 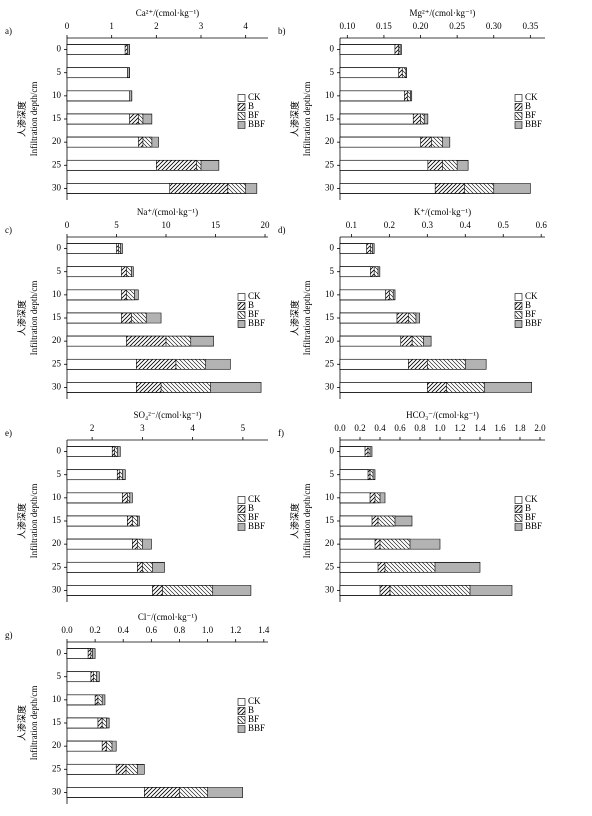 I want to click on x-tick-label: 0.0, so click(x=340, y=428).